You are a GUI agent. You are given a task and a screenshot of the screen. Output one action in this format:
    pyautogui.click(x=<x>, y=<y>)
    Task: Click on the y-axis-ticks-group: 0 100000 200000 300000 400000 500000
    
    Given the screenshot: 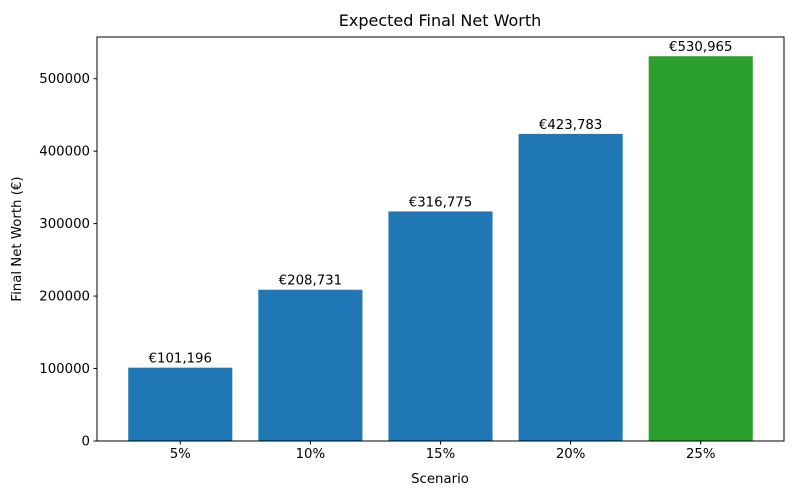 What is the action you would take?
    pyautogui.click(x=68, y=261)
    